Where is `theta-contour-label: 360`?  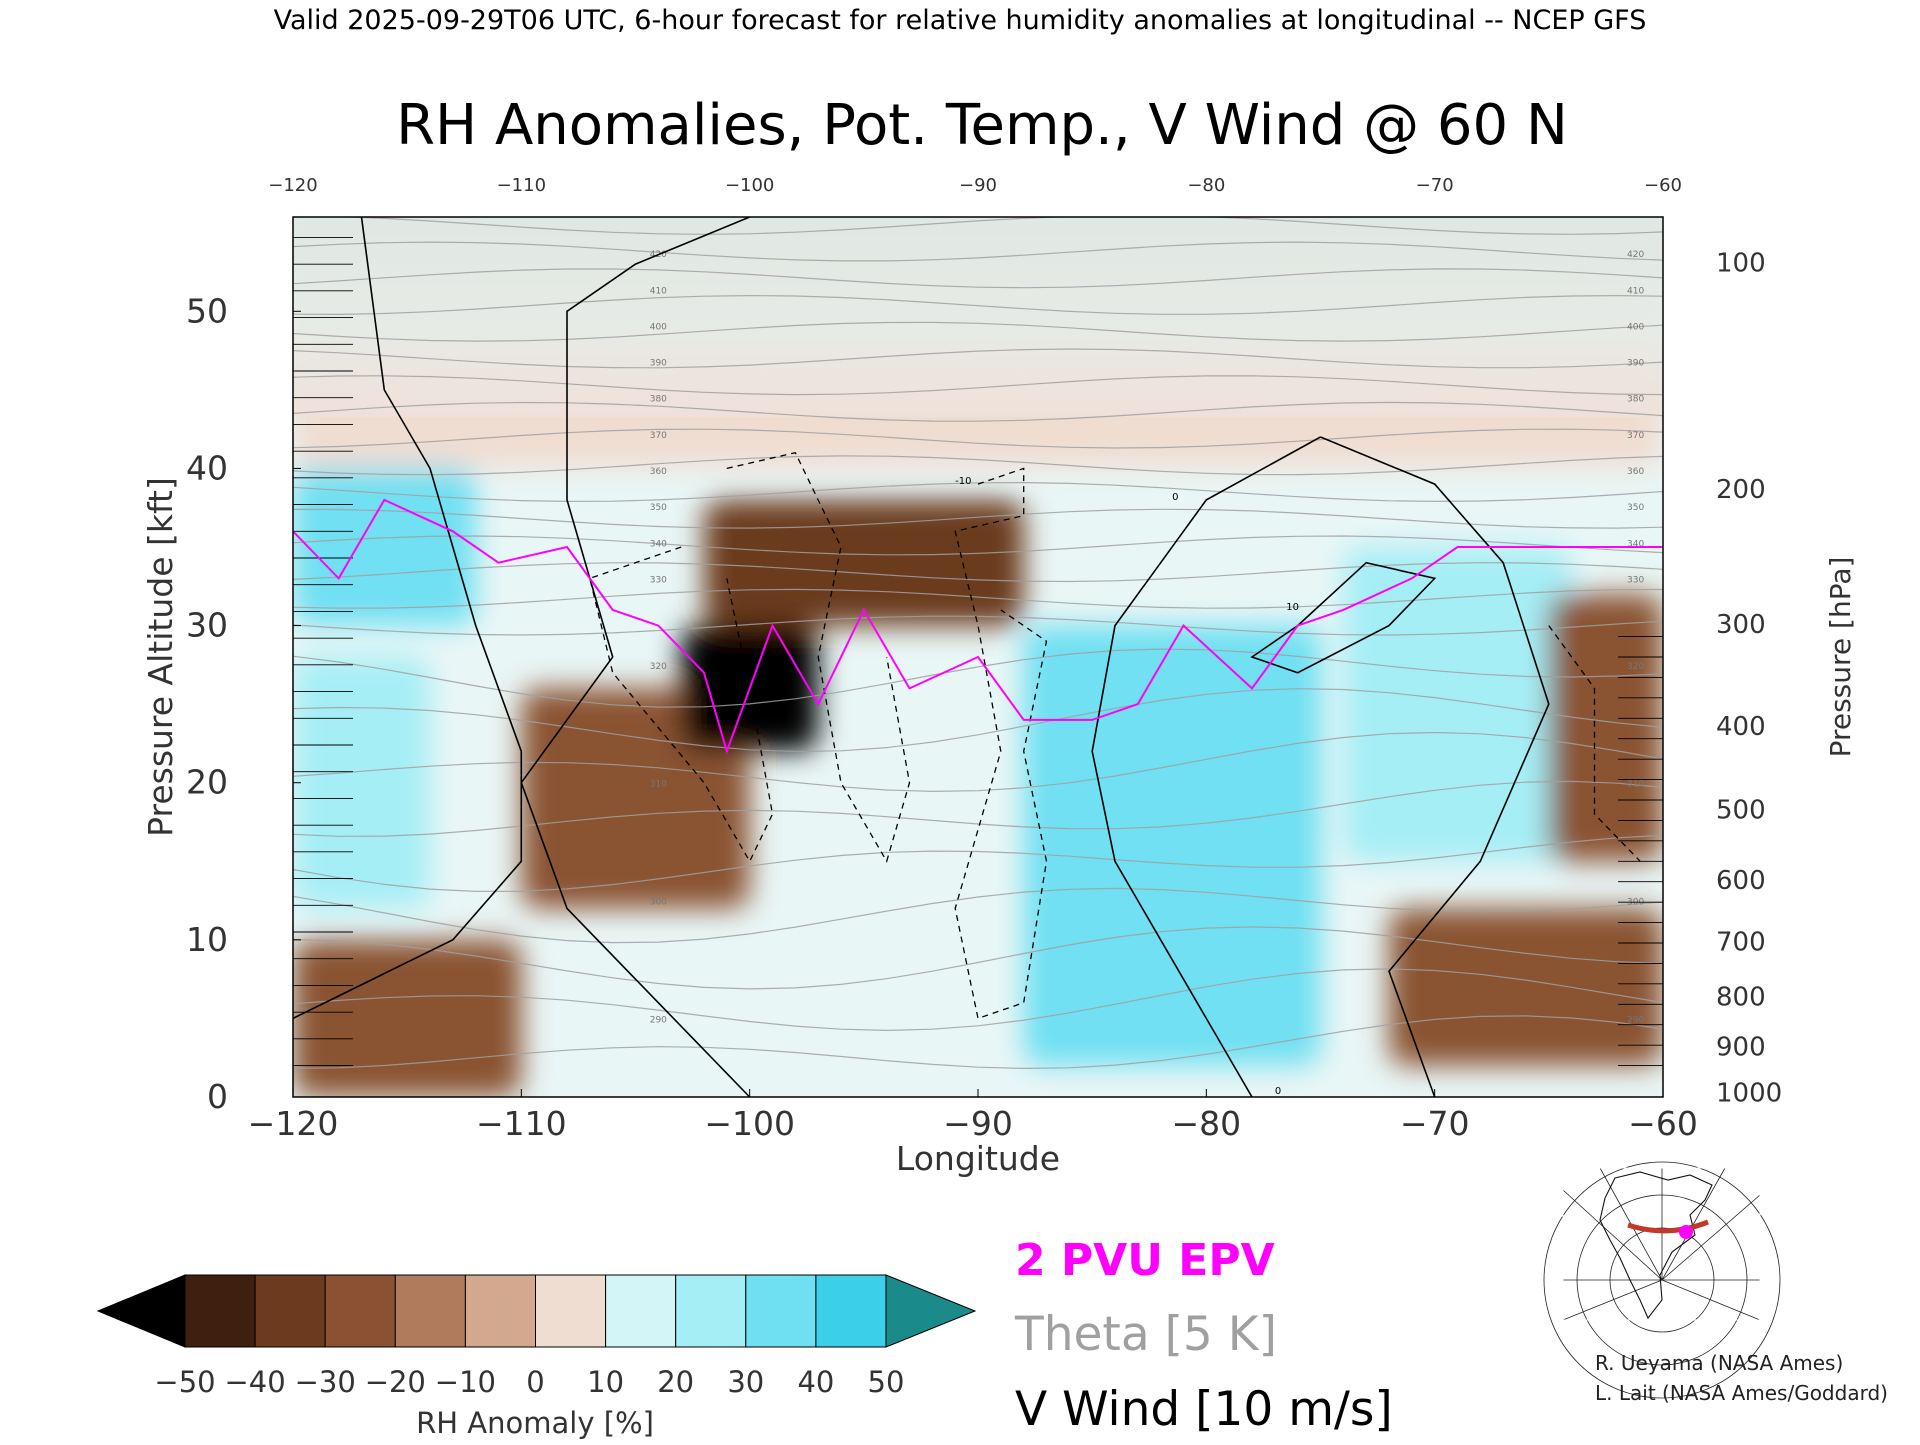
theta-contour-label: 360 is located at coordinates (1635, 472).